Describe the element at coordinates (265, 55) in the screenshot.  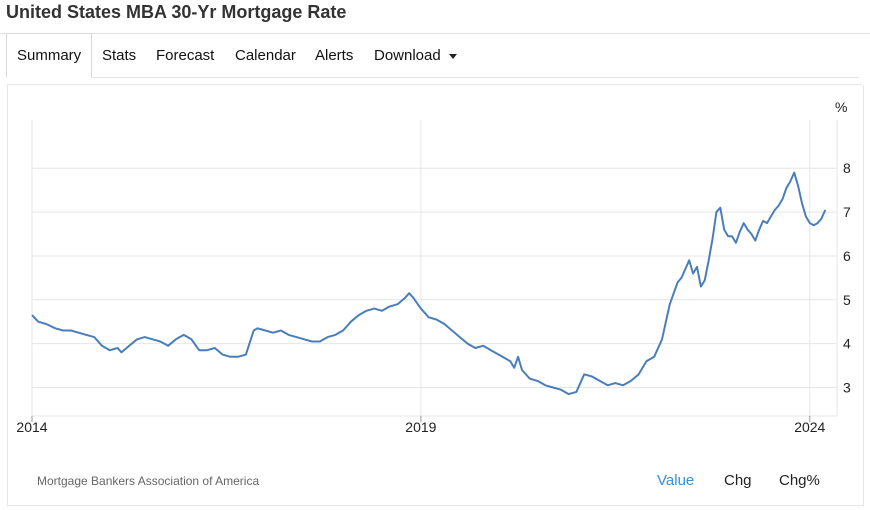
I see `tab-calendar: Calendar` at that location.